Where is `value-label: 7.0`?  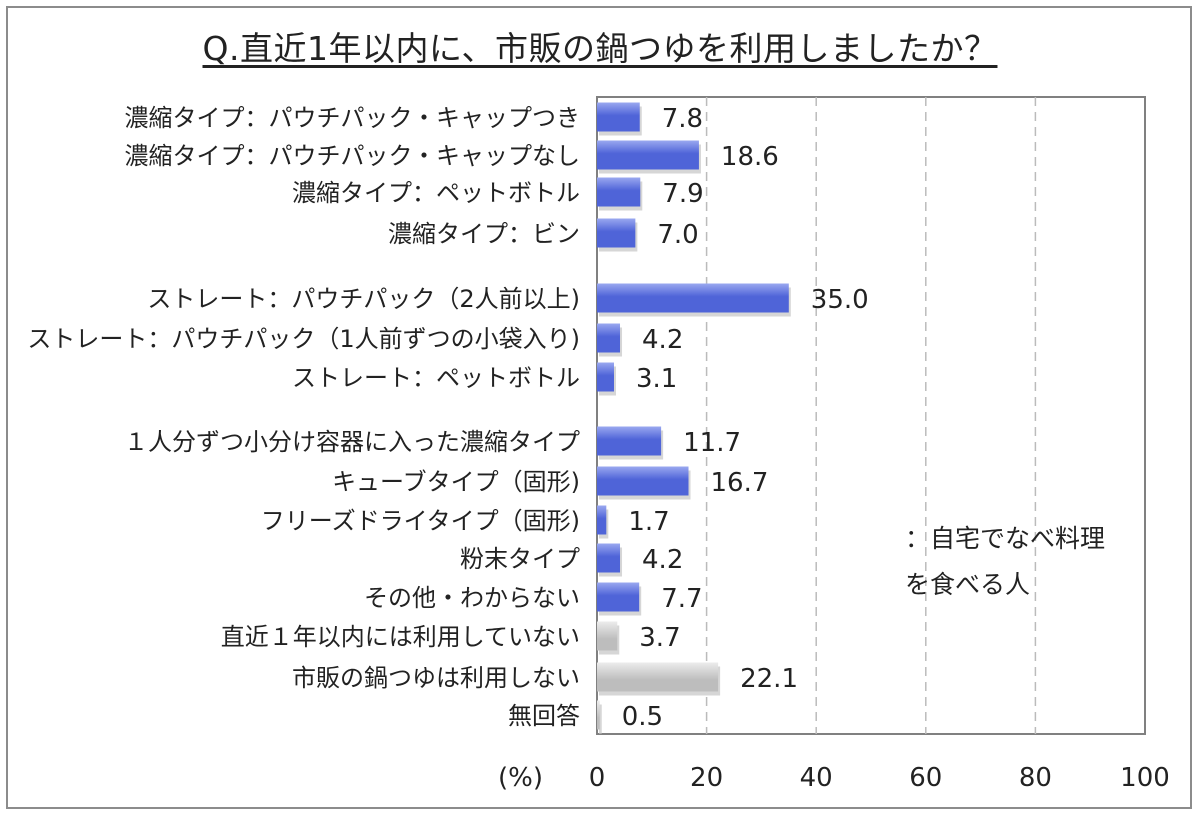 value-label: 7.0 is located at coordinates (677, 235).